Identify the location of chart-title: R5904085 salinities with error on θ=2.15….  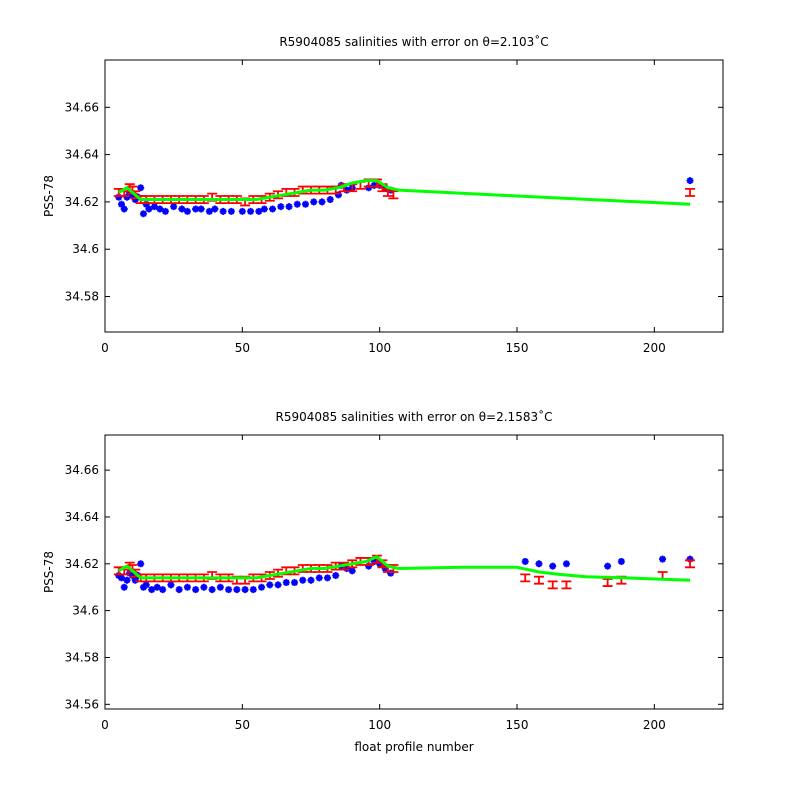
(414, 416).